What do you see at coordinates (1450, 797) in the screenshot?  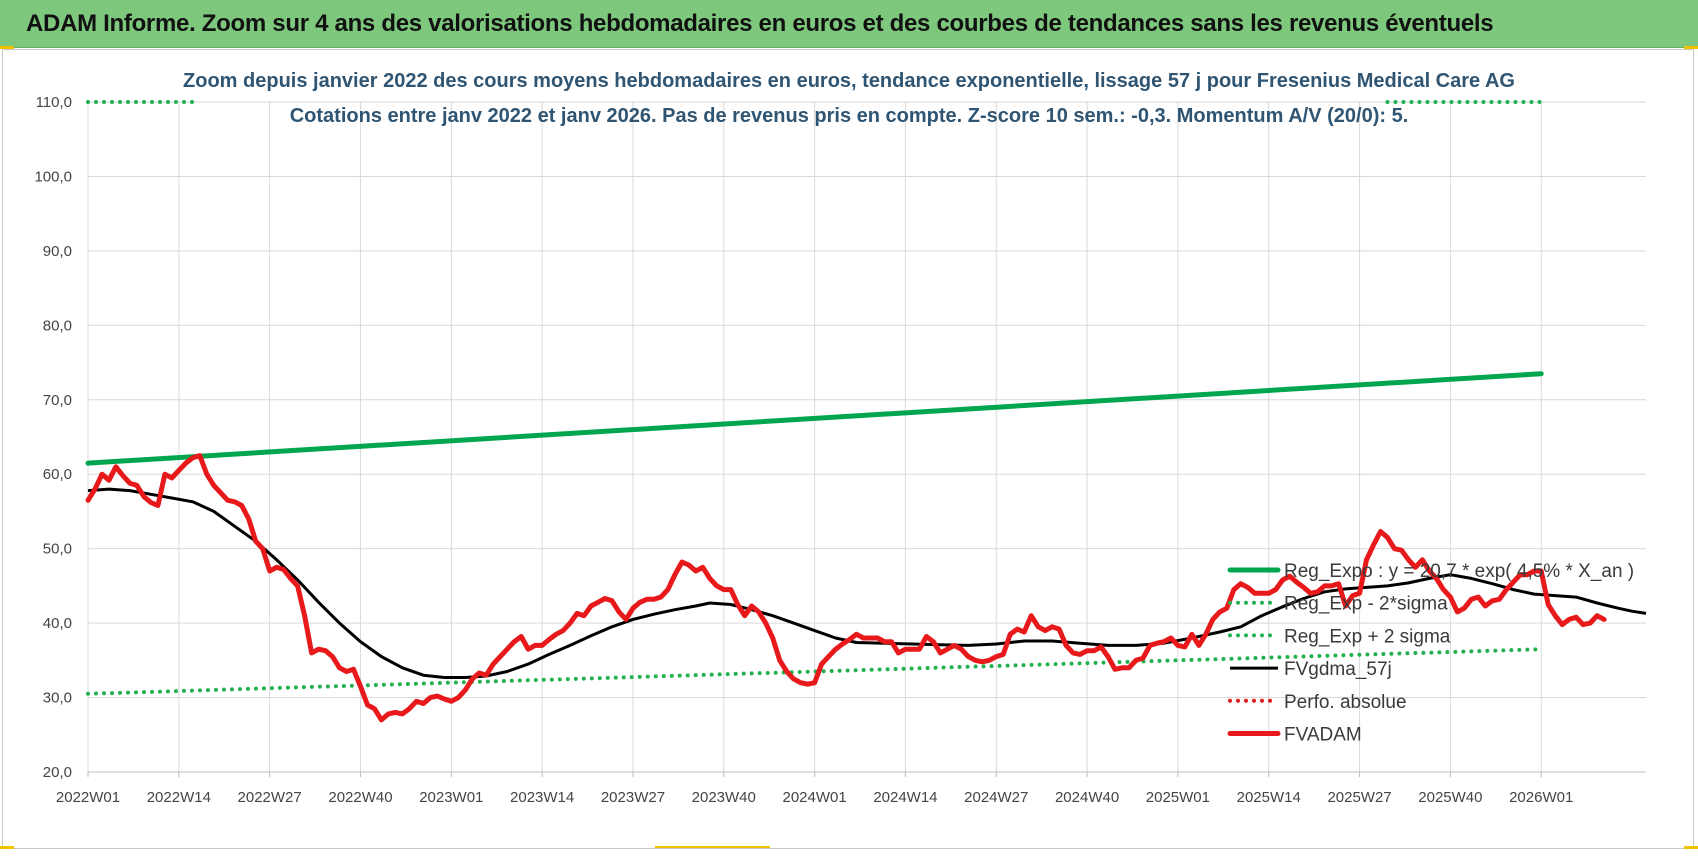 I see `x-tick-label: 2025W40` at bounding box center [1450, 797].